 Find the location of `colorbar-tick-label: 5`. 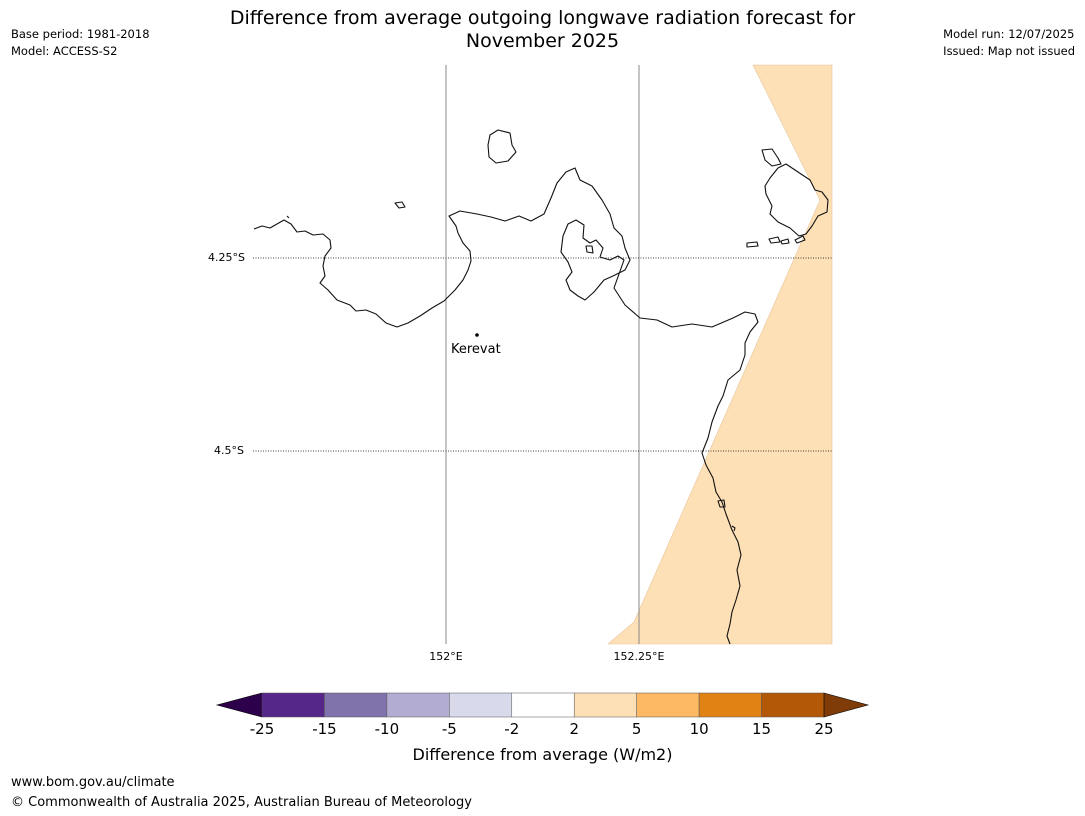

colorbar-tick-label: 5 is located at coordinates (636, 729).